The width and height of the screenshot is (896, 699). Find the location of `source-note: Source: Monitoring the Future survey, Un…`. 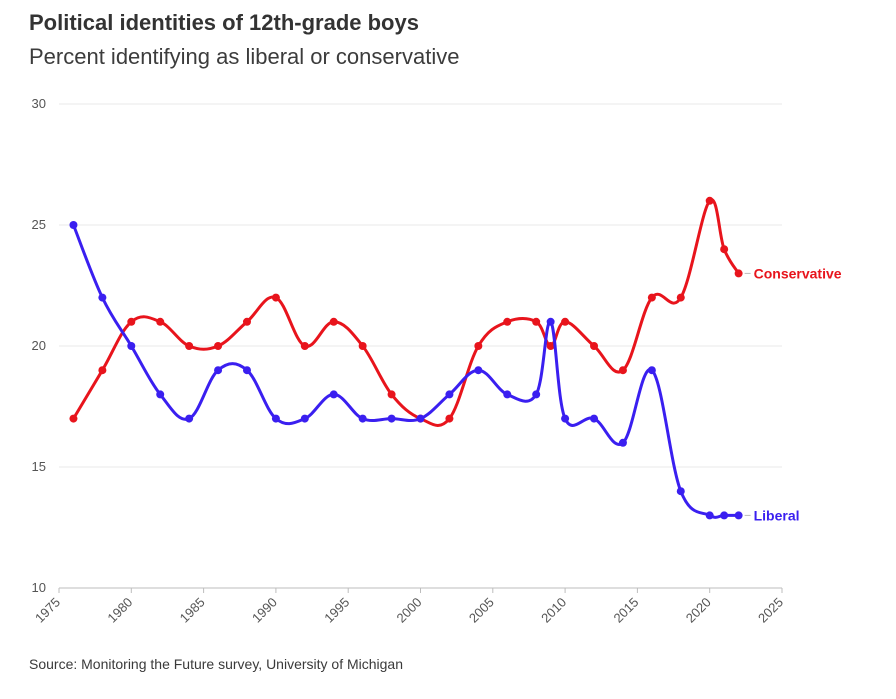

source-note: Source: Monitoring the Future survey, Un… is located at coordinates (216, 664).